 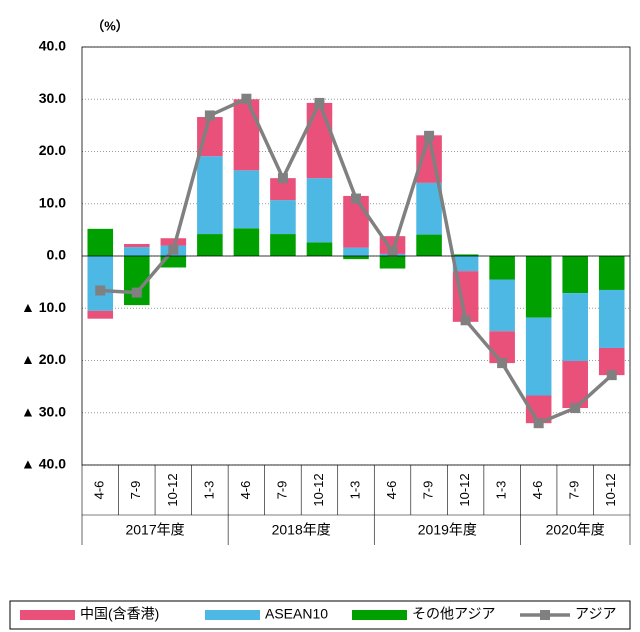 What do you see at coordinates (43, 307) in the screenshot?
I see `y-tick-label: ▲ 10.0` at bounding box center [43, 307].